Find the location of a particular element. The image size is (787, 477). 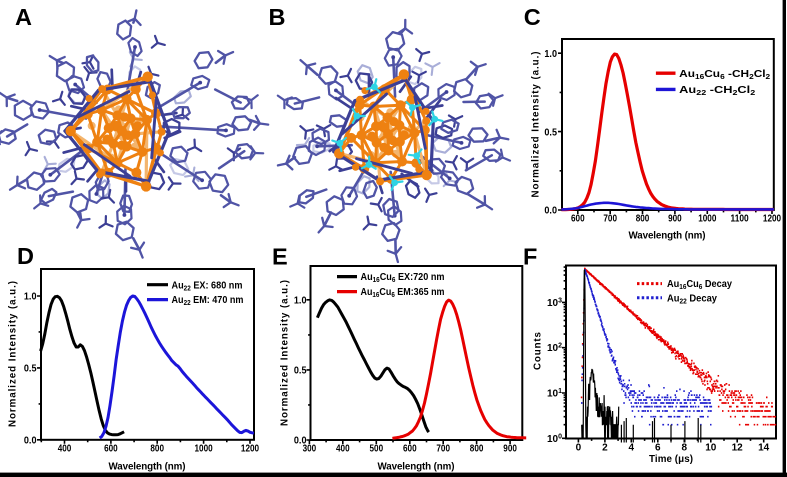

svg-text: Time (μs) is located at coordinates (671, 459).